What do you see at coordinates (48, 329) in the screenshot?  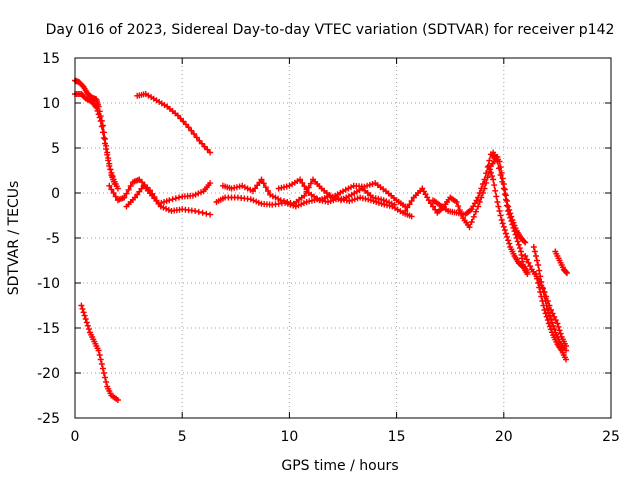 I see `y-tick-label: -15` at bounding box center [48, 329].